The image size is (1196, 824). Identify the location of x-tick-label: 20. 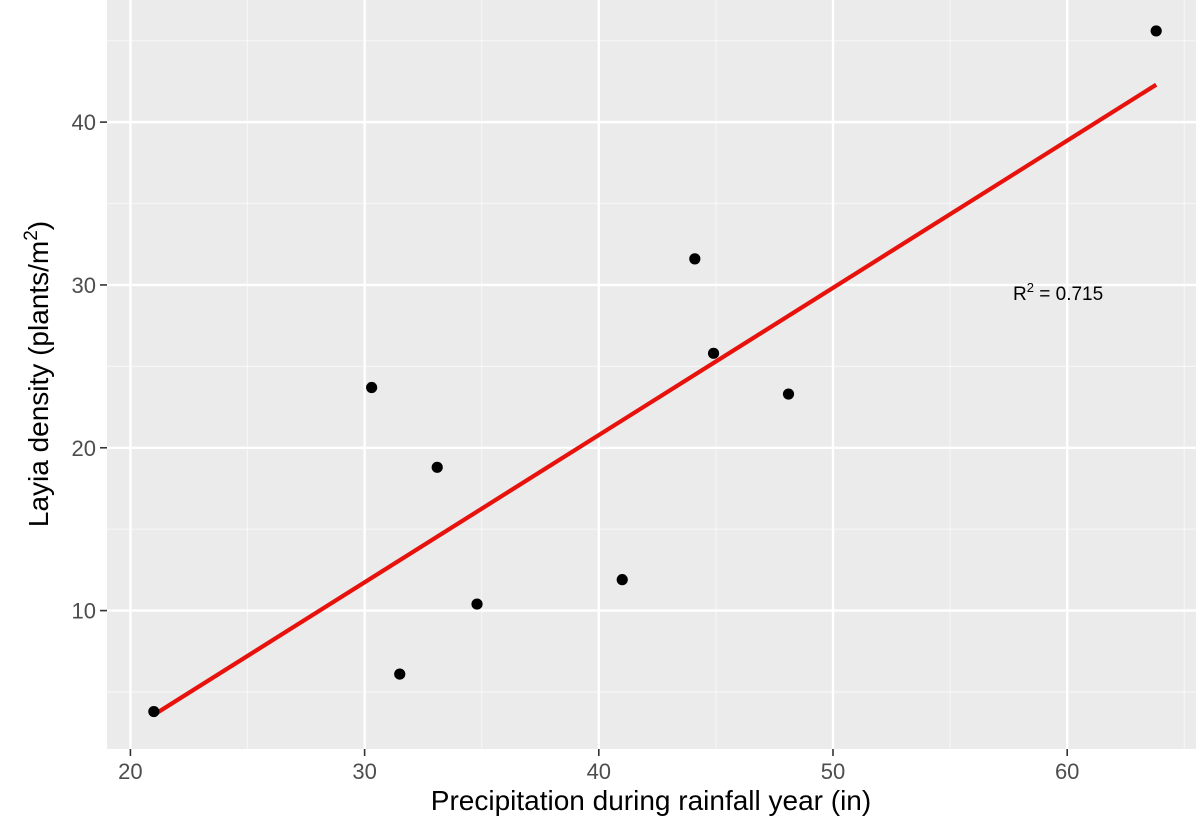
(130, 771).